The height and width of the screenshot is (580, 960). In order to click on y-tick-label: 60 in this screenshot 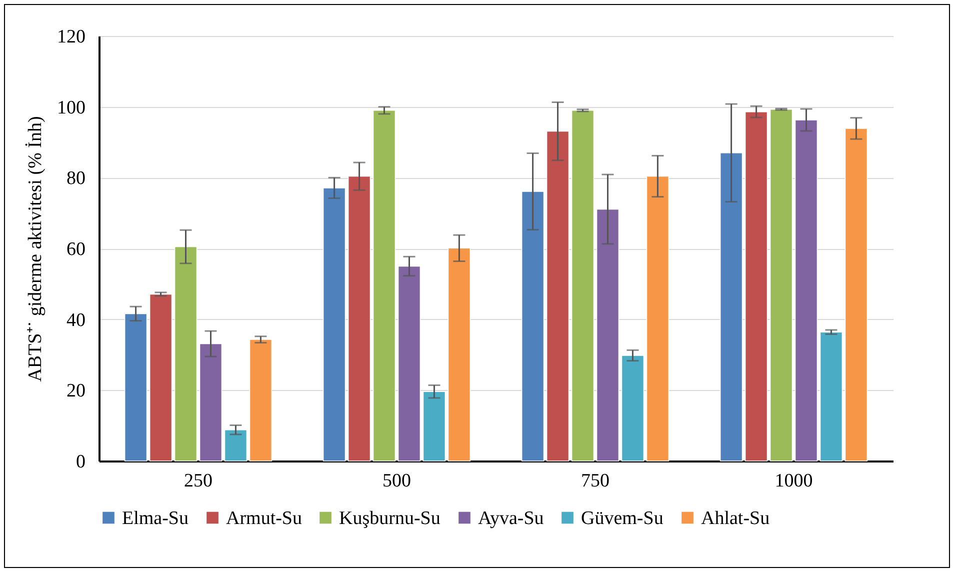, I will do `click(76, 249)`.